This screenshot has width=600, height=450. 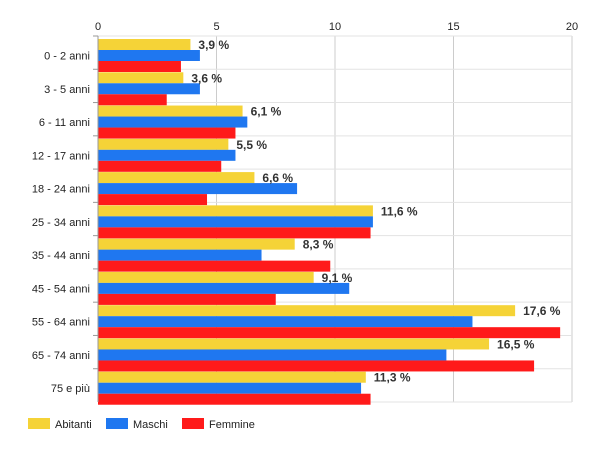 I want to click on data-label: 3,9 %, so click(x=213, y=45).